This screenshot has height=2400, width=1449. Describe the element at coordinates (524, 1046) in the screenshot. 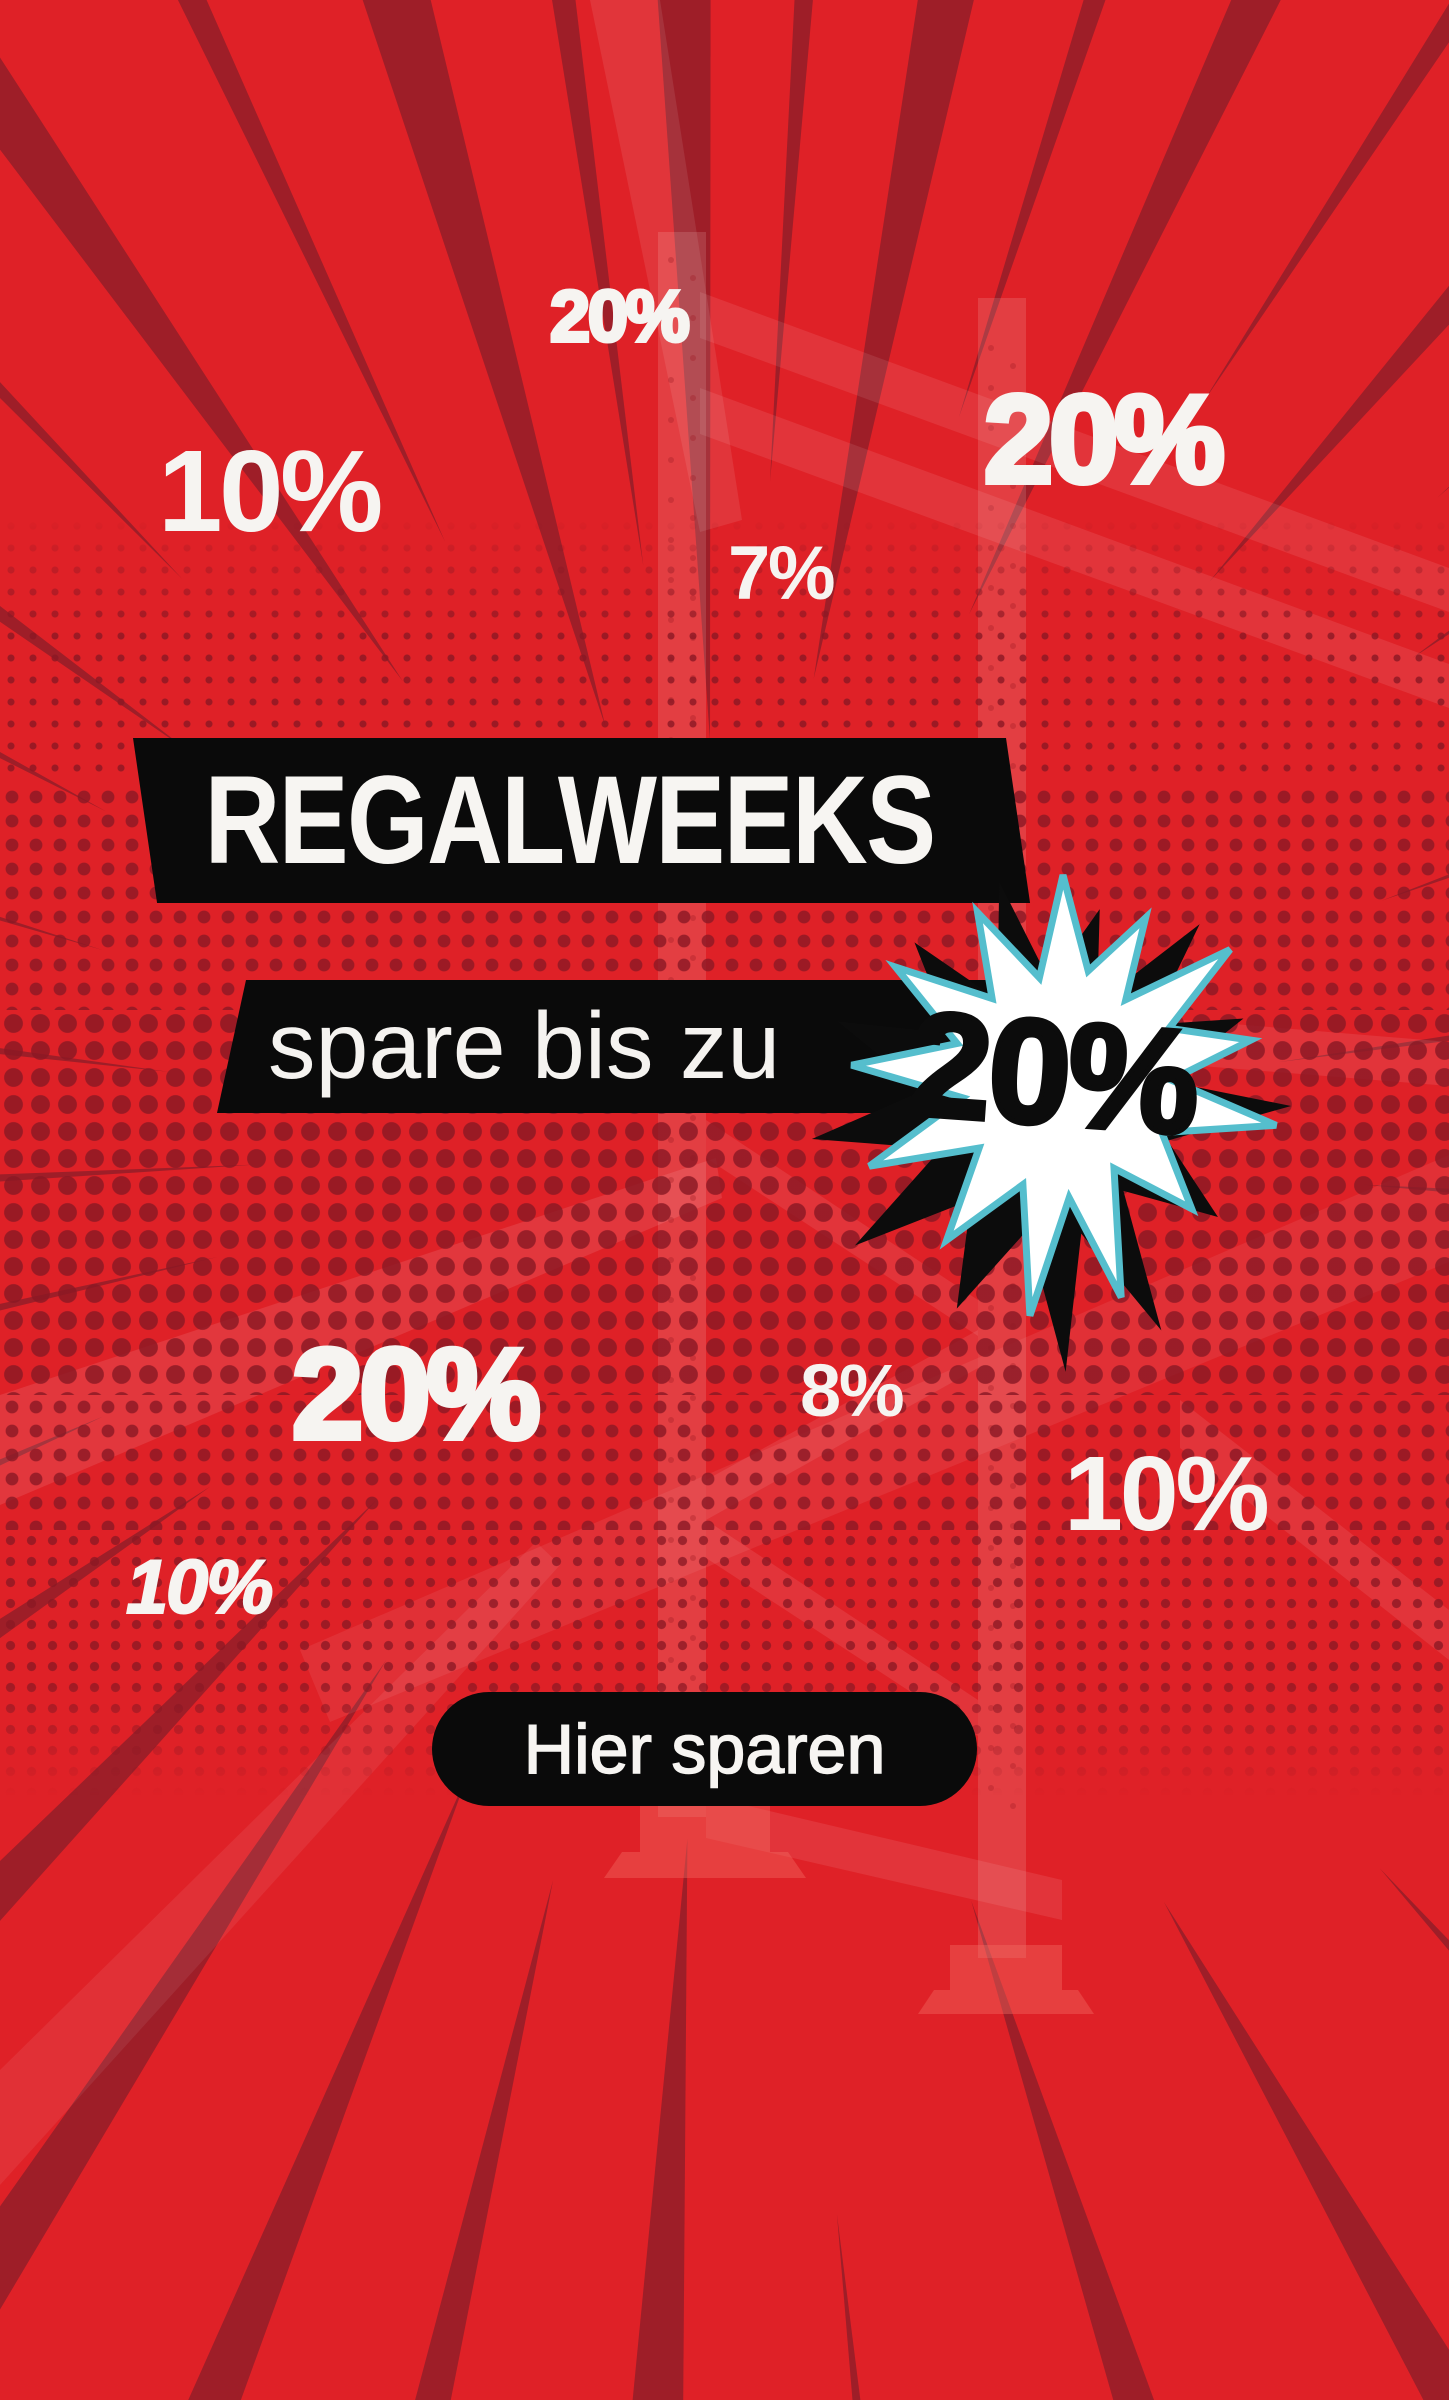

I see `headline-subtitle: spare bis zu` at that location.